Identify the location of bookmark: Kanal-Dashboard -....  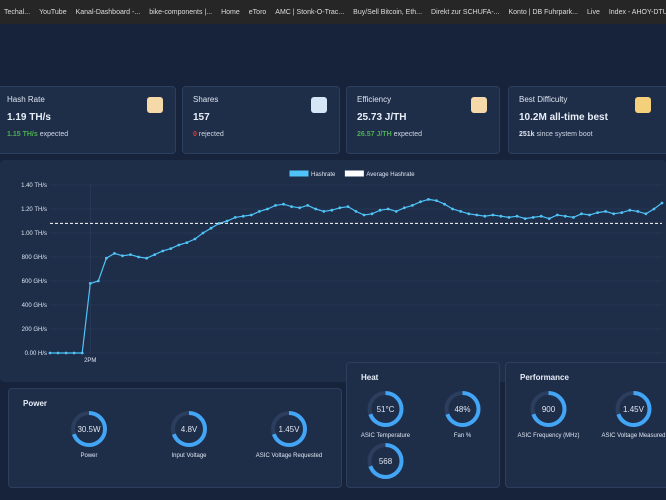
(108, 12).